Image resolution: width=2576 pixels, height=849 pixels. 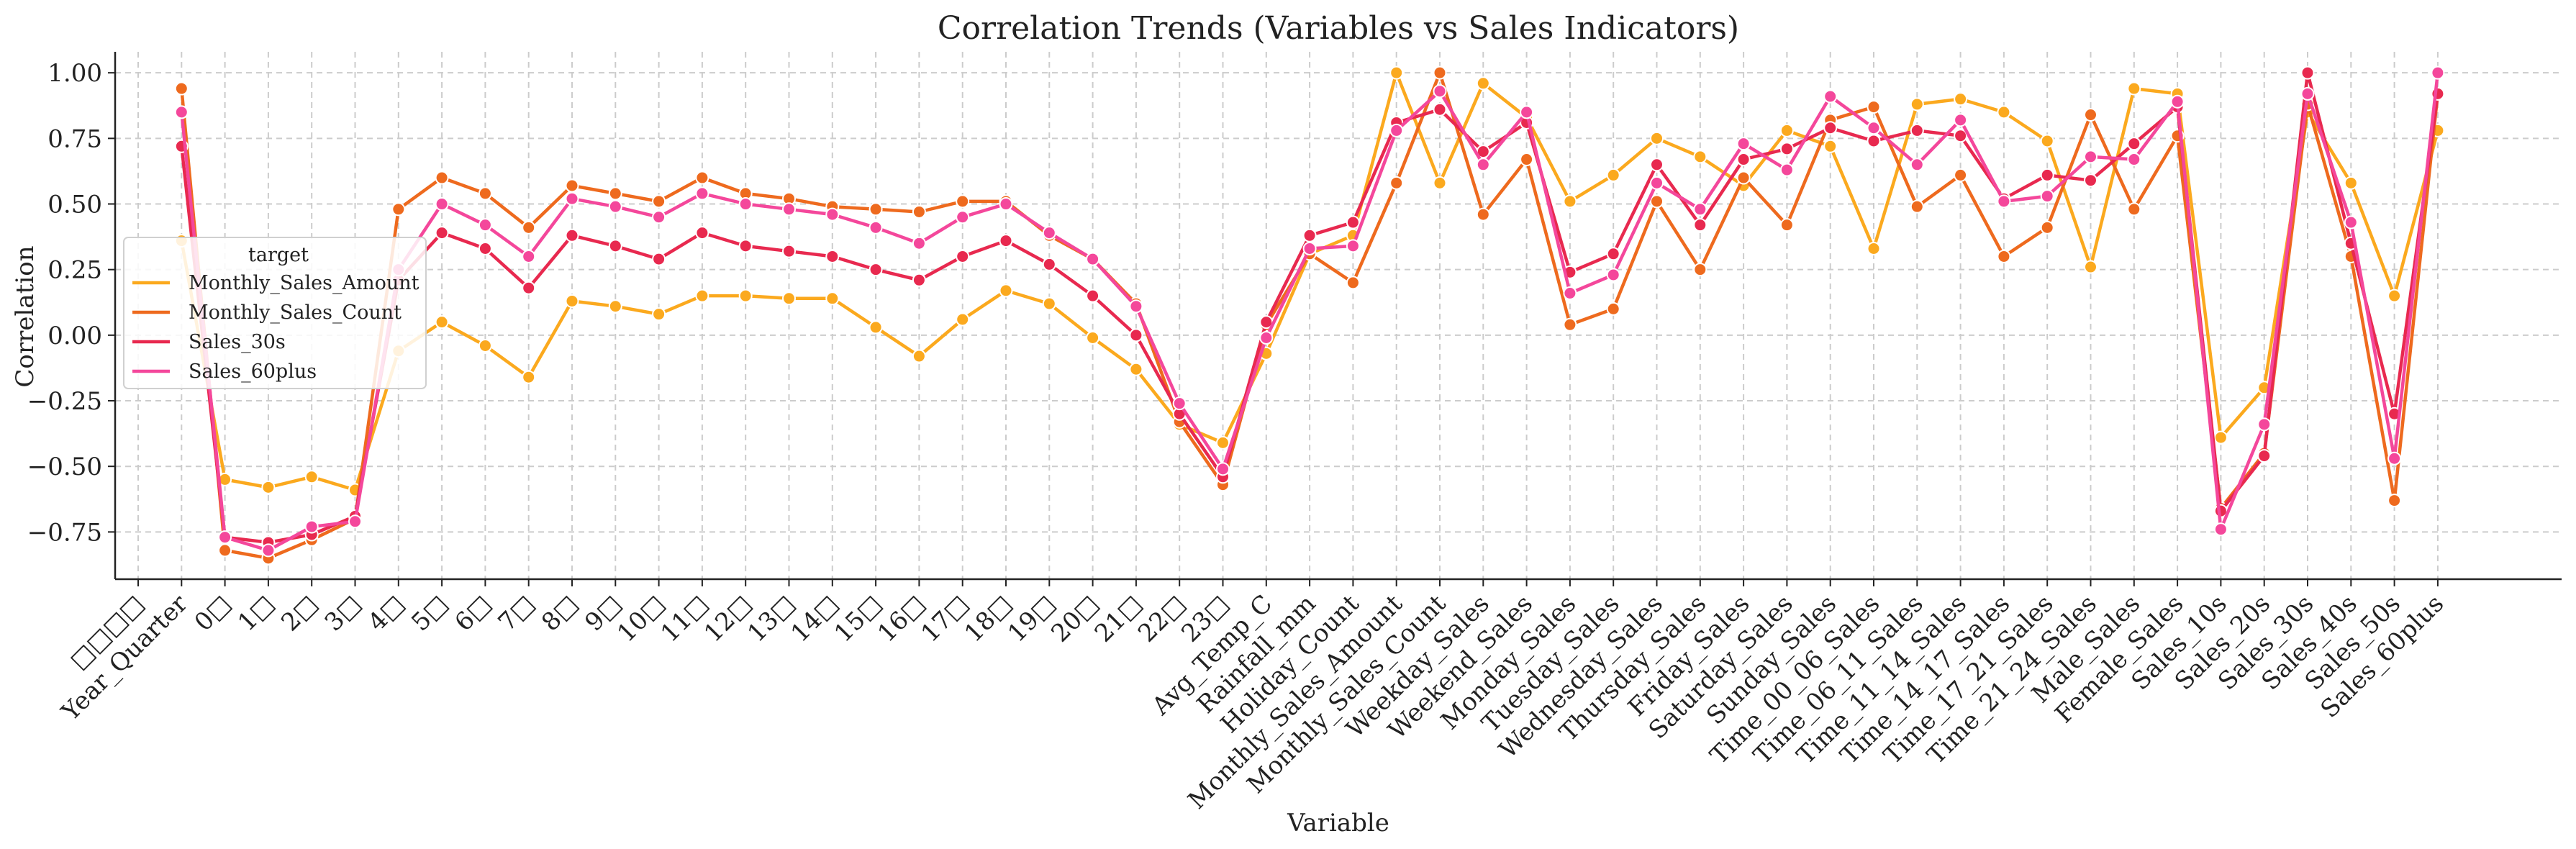 I want to click on y-axis-title: Correlation, so click(x=25, y=316).